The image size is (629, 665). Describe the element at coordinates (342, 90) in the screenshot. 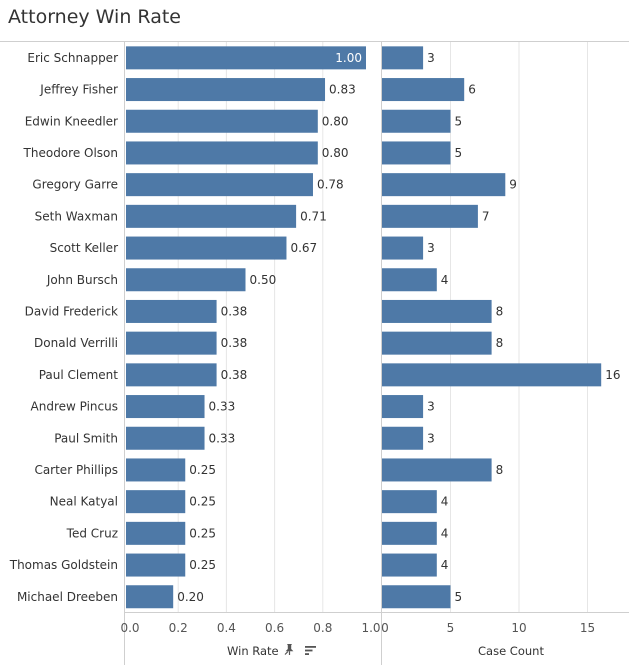

I see `win-rate-value-label: 0.83` at that location.